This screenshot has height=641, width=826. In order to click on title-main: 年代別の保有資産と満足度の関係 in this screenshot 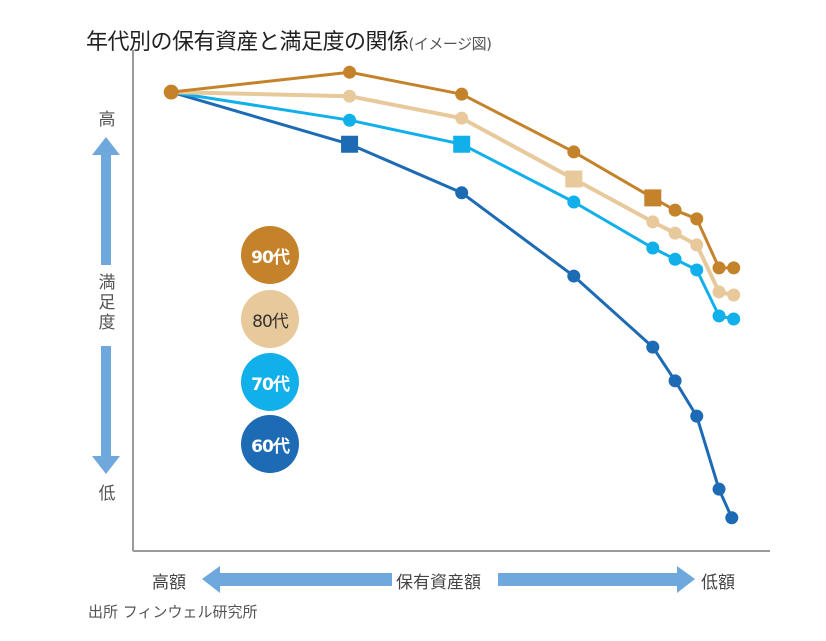, I will do `click(247, 42)`.